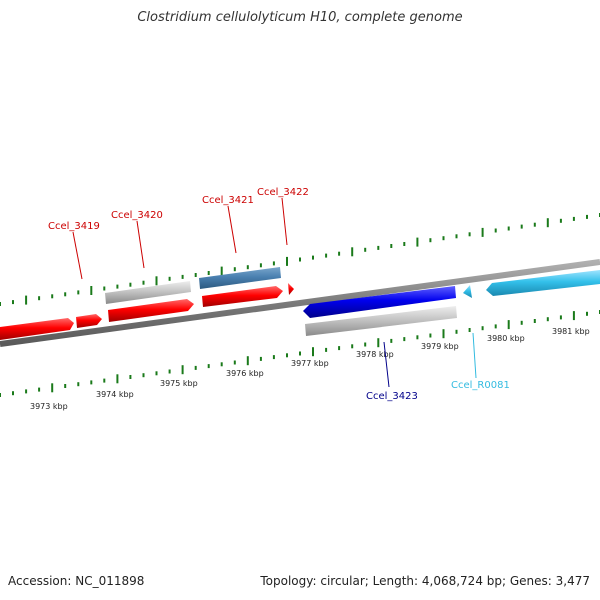 The height and width of the screenshot is (600, 600). What do you see at coordinates (300, 353) in the screenshot?
I see `tick-row-lower` at bounding box center [300, 353].